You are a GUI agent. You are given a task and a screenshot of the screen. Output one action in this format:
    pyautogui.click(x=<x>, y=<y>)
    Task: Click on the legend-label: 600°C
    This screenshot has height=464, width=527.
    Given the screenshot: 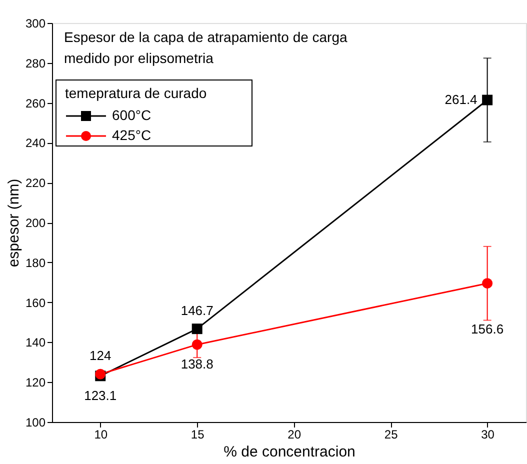 What is the action you would take?
    pyautogui.click(x=132, y=115)
    